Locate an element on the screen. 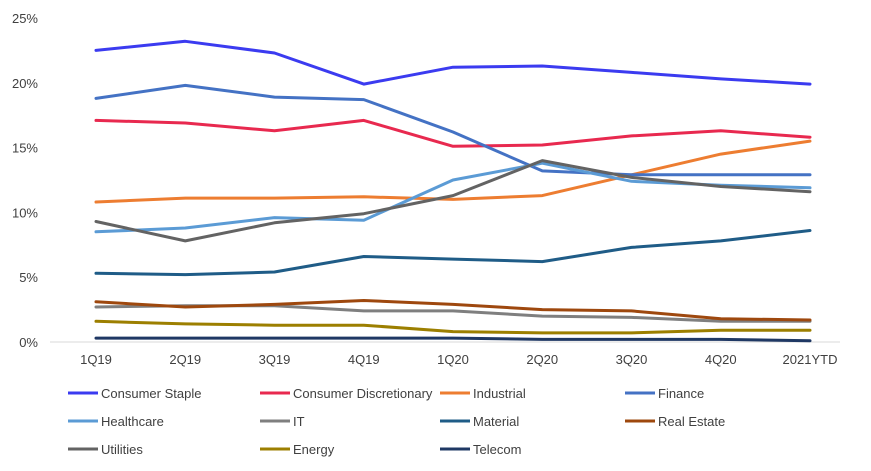  series-line-energy is located at coordinates (453, 327).